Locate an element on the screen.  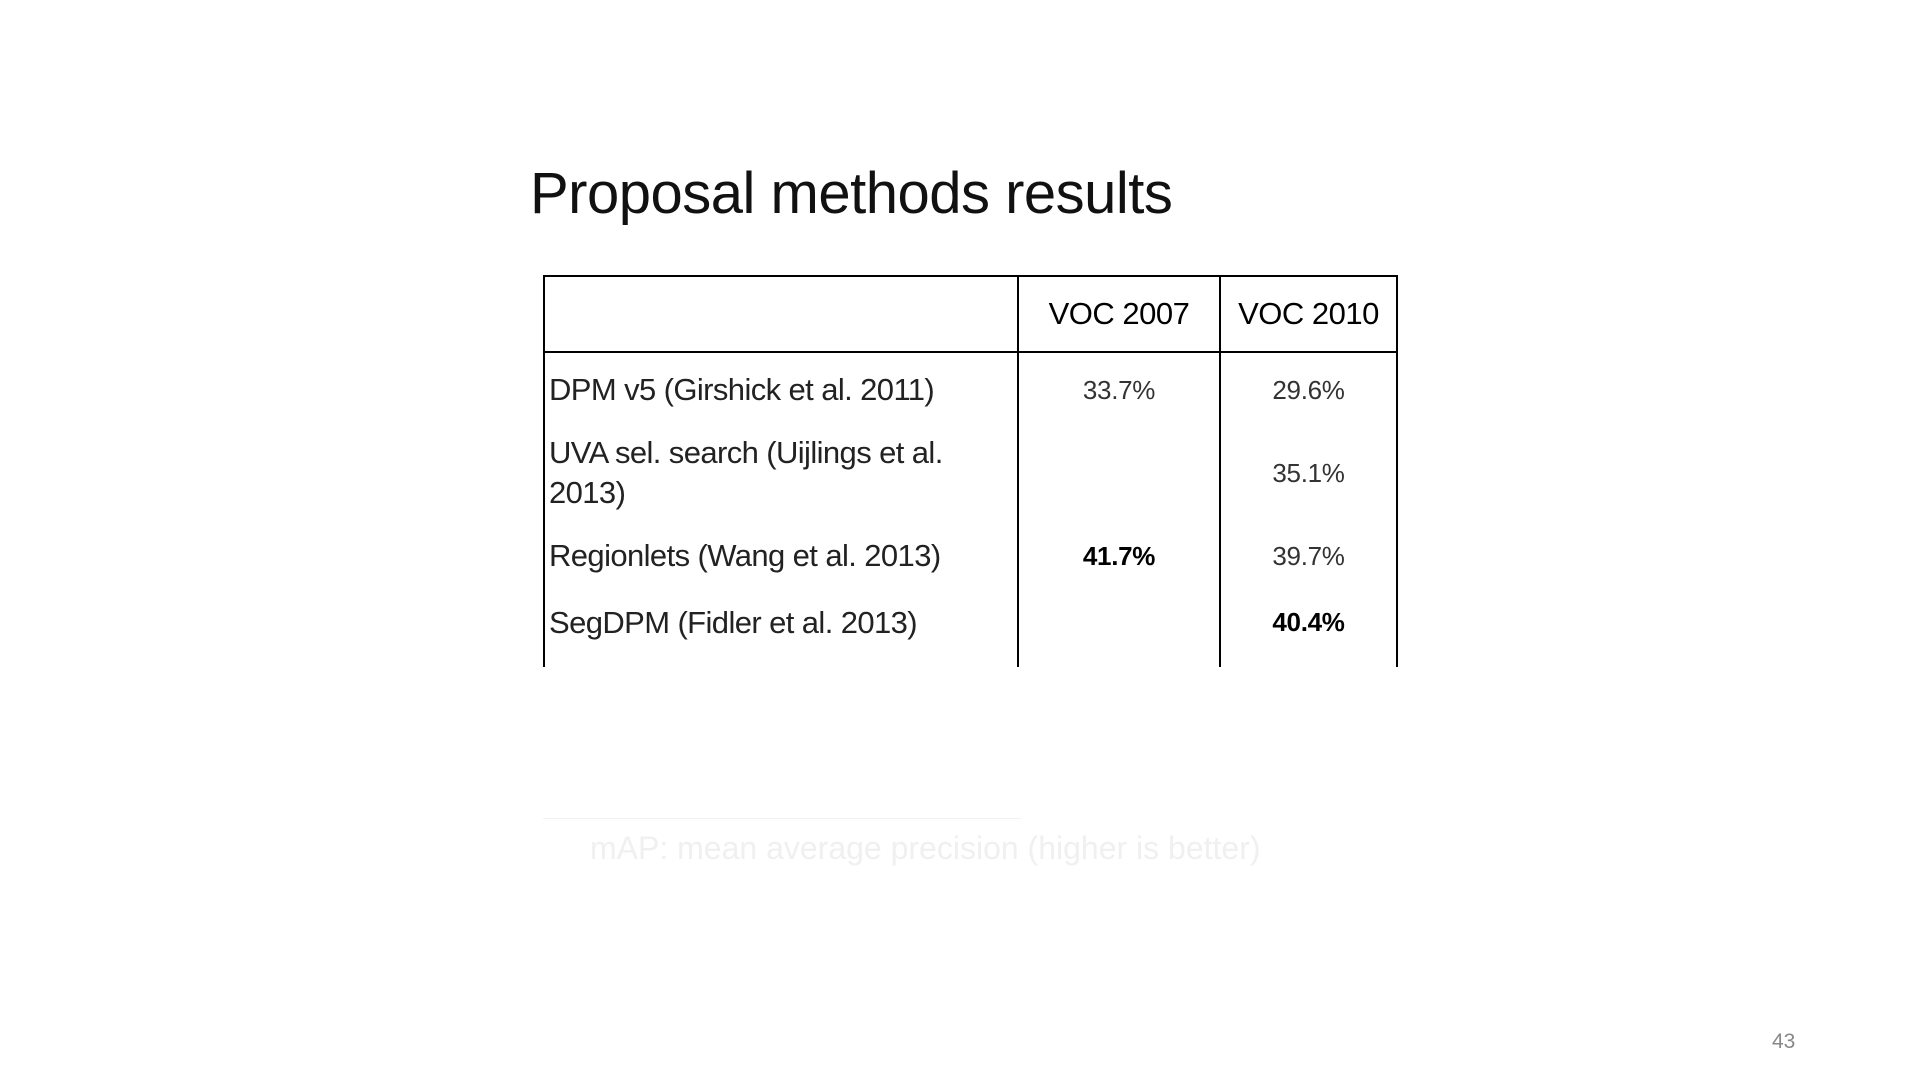
method-cell: UVA sel. search (Uijlings et al. 2013) is located at coordinates (781, 473).